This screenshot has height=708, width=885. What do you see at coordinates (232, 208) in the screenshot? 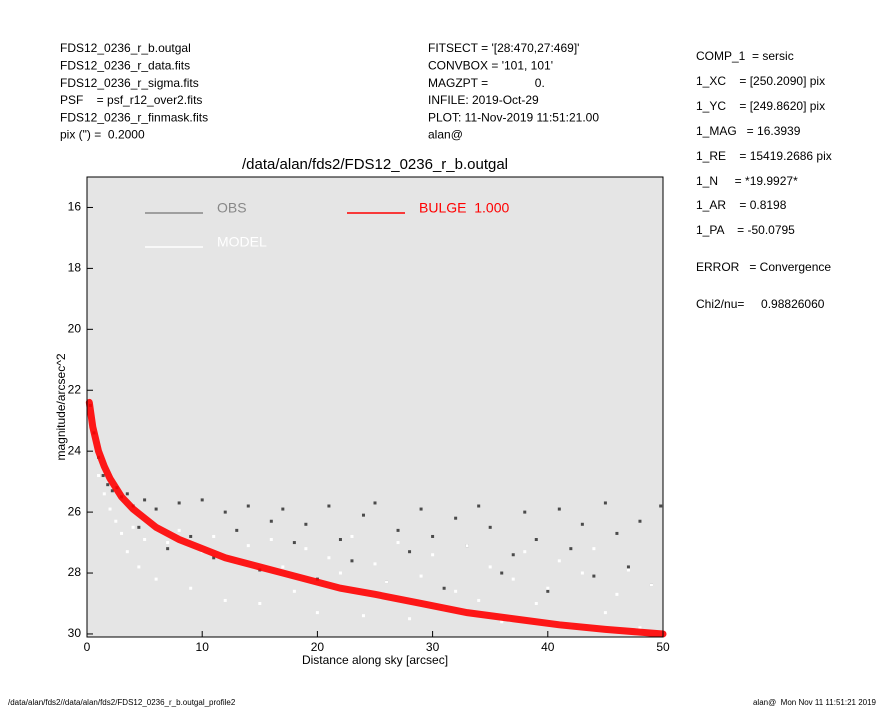
I see `legend-label: OBS` at bounding box center [232, 208].